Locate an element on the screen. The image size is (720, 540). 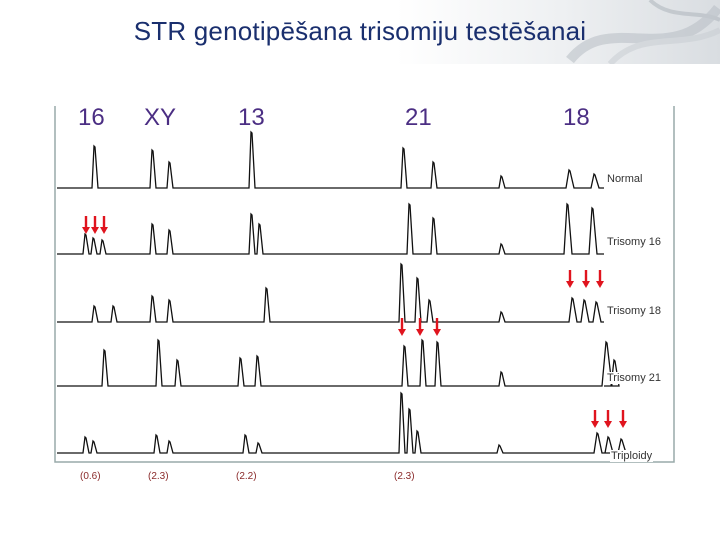
ratio-label-21: (2.3) is located at coordinates (404, 476).